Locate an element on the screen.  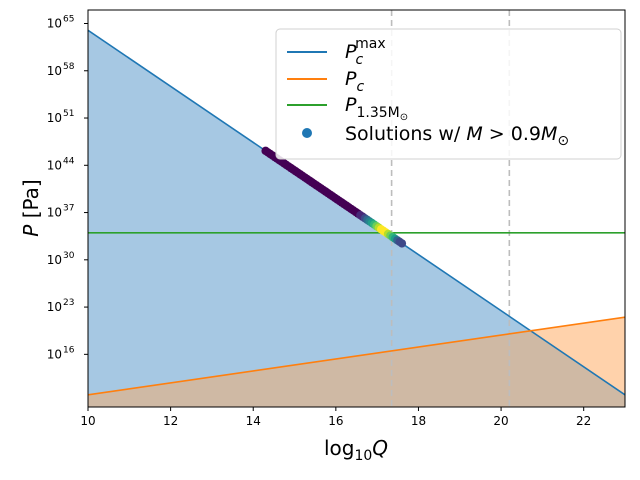
x-tick-label: 14 is located at coordinates (253, 421).